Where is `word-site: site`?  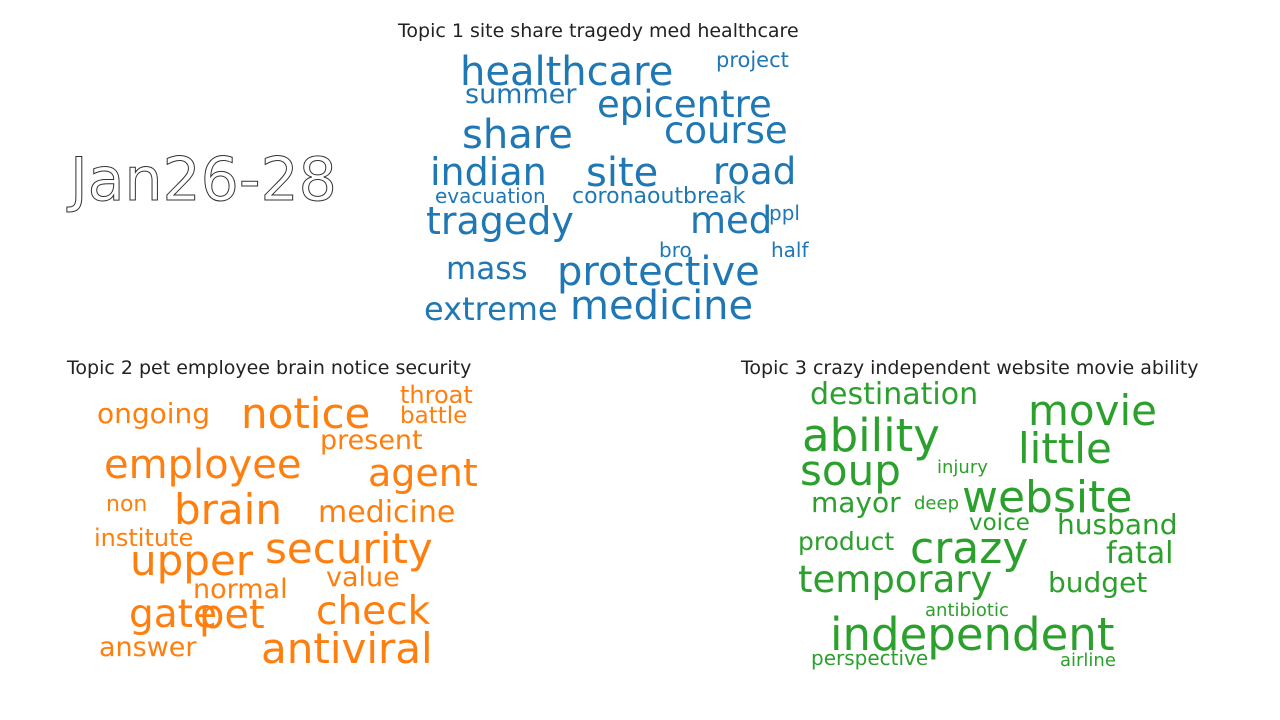
word-site: site is located at coordinates (622, 173).